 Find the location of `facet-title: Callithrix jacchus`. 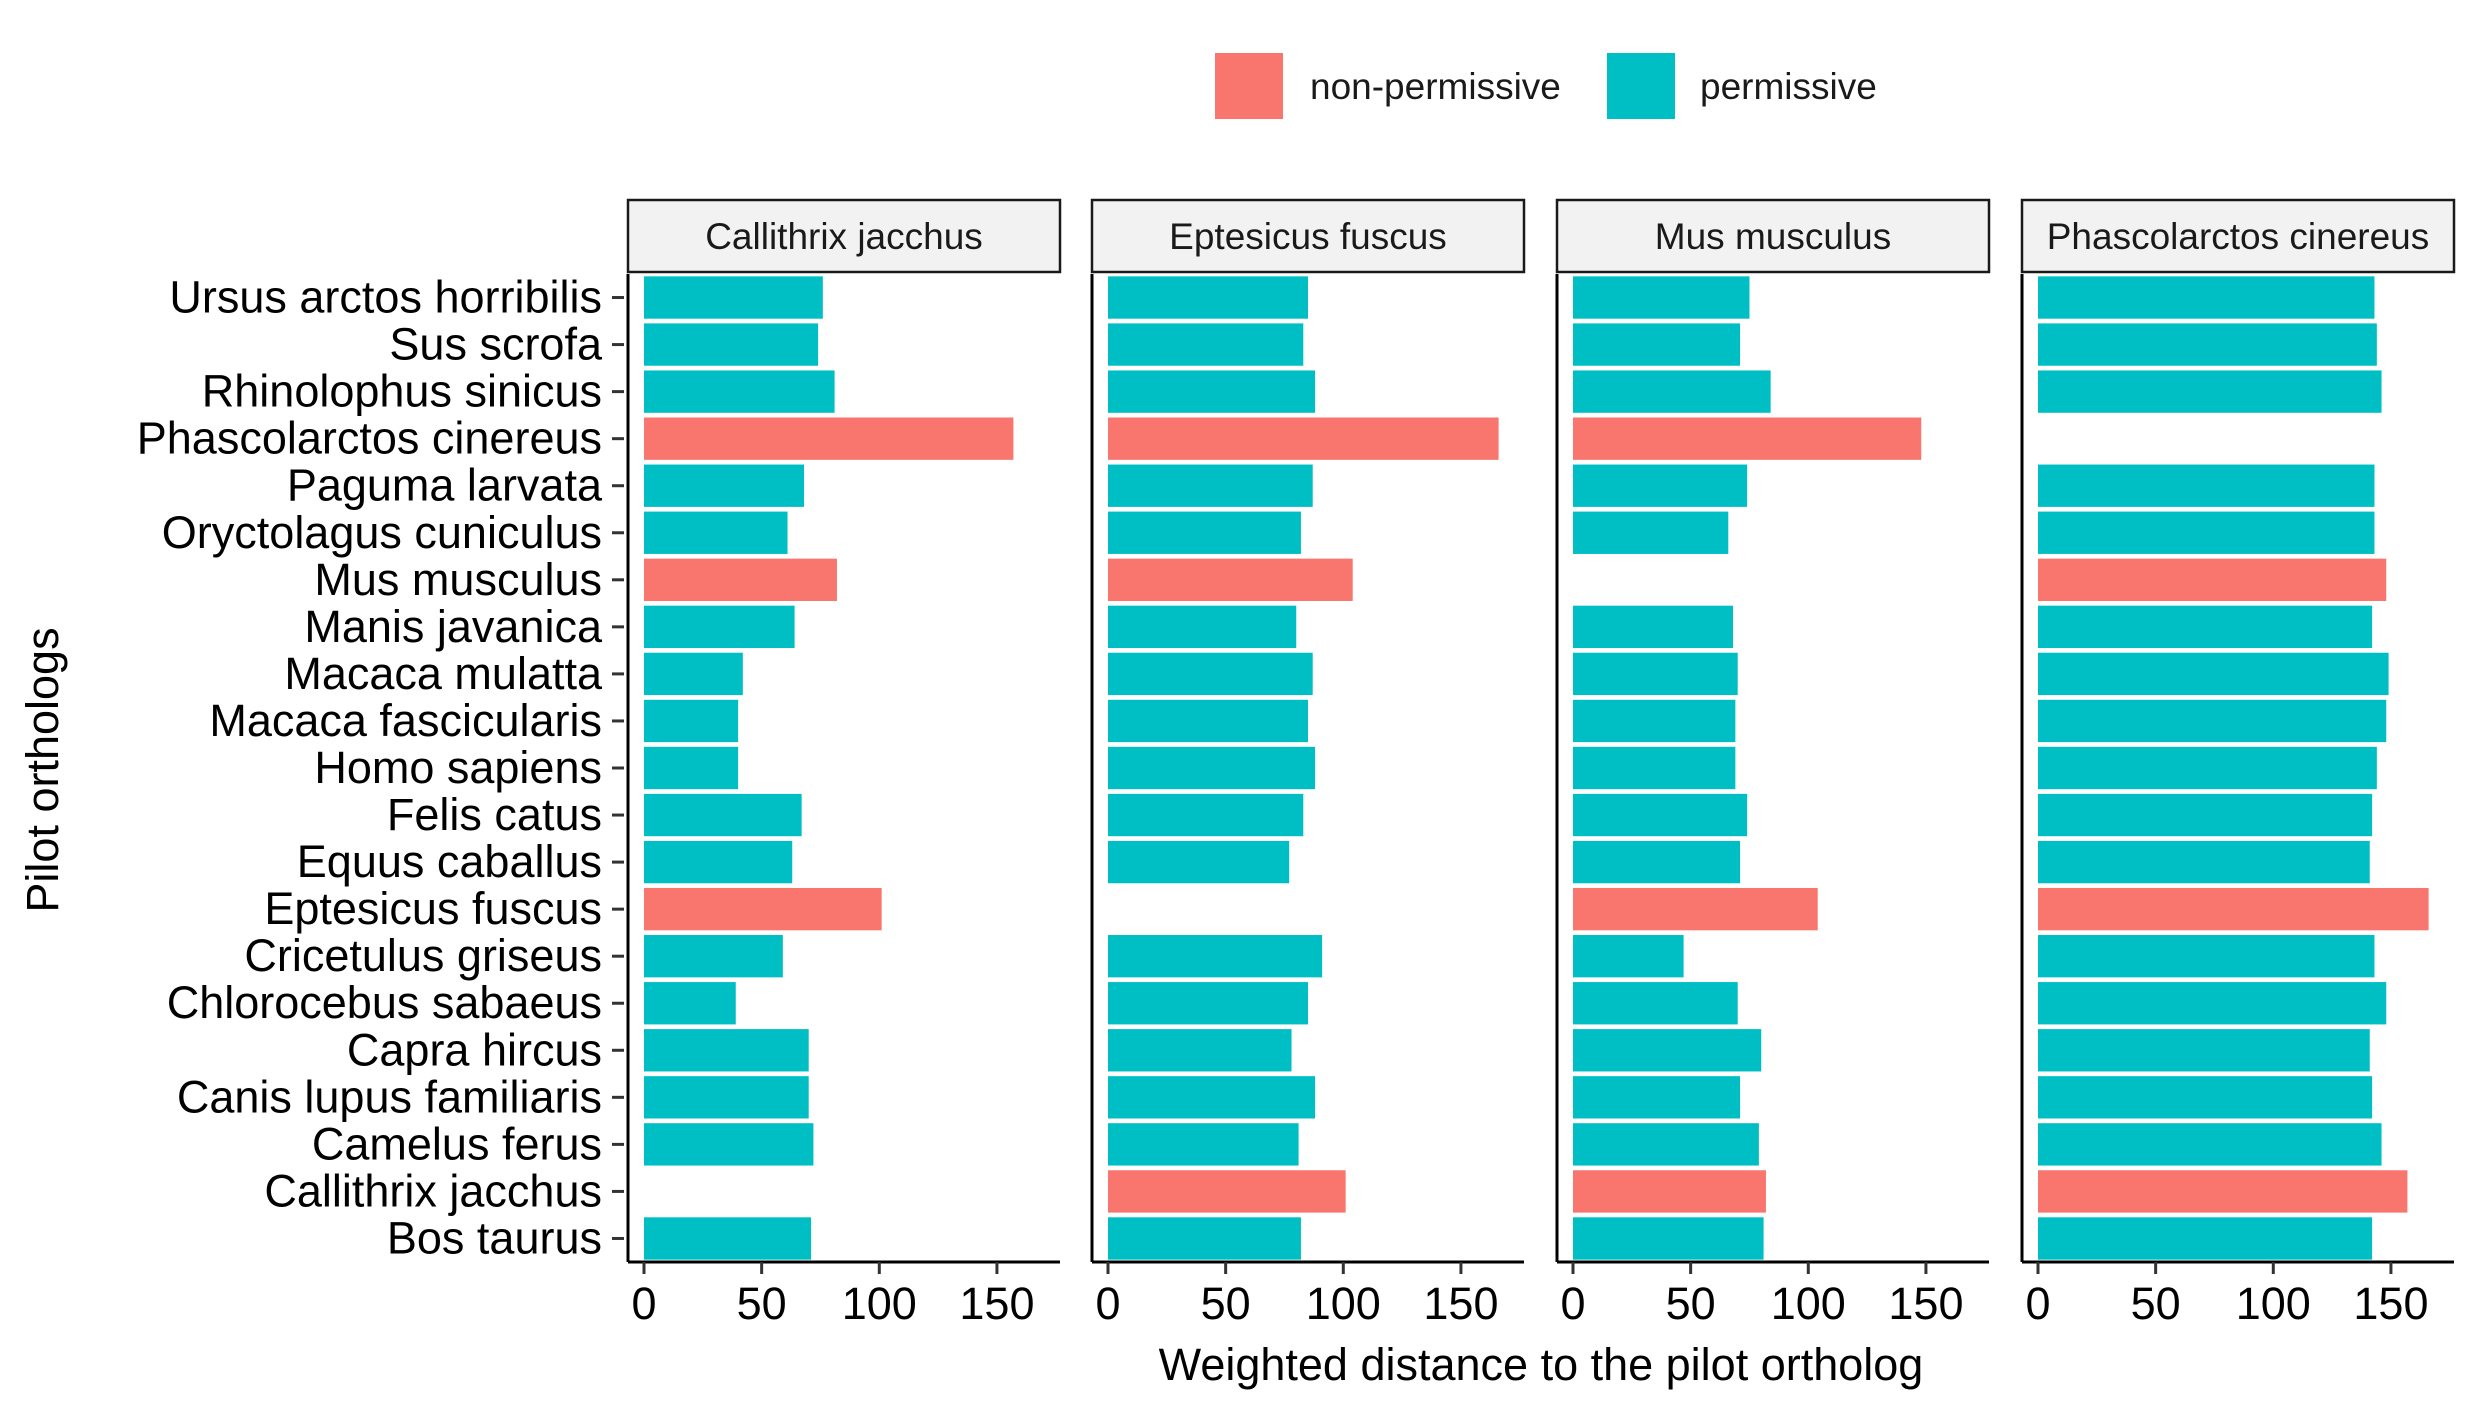

facet-title: Callithrix jacchus is located at coordinates (844, 236).